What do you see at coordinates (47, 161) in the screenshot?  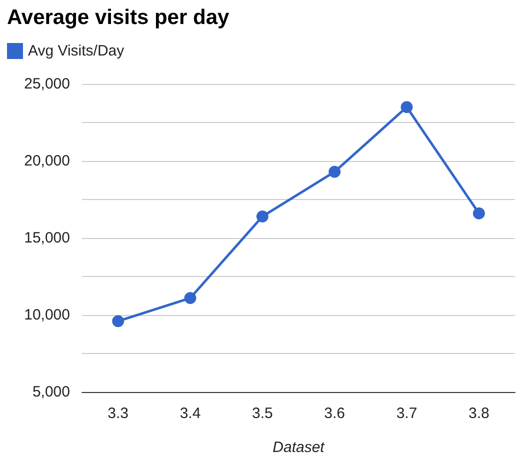 I see `y-tick-label: 20,000` at bounding box center [47, 161].